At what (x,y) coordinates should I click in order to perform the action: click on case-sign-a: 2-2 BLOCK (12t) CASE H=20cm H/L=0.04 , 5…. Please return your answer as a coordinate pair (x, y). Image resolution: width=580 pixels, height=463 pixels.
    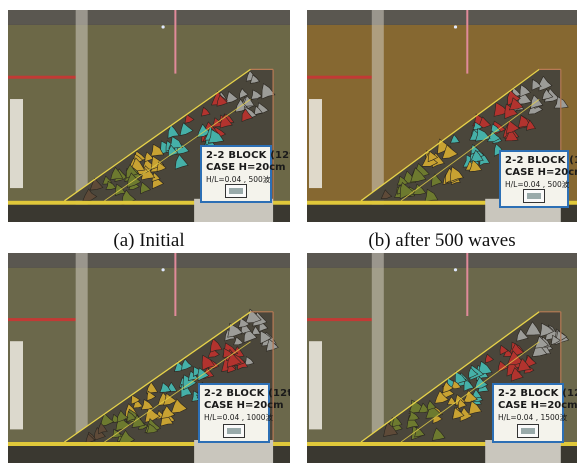
    Looking at the image, I should click on (245, 174).